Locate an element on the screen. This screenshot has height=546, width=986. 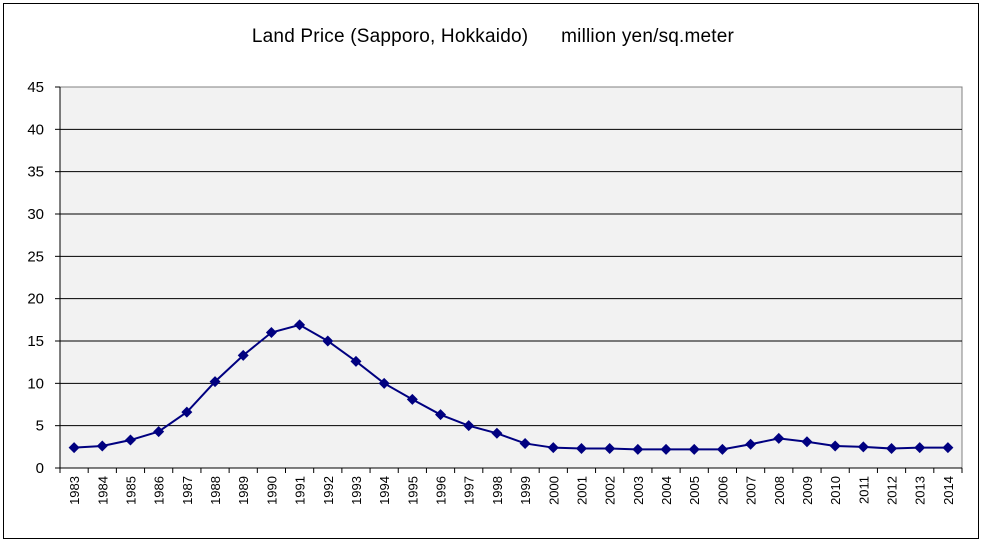
x-tick-label: 2009 is located at coordinates (807, 490).